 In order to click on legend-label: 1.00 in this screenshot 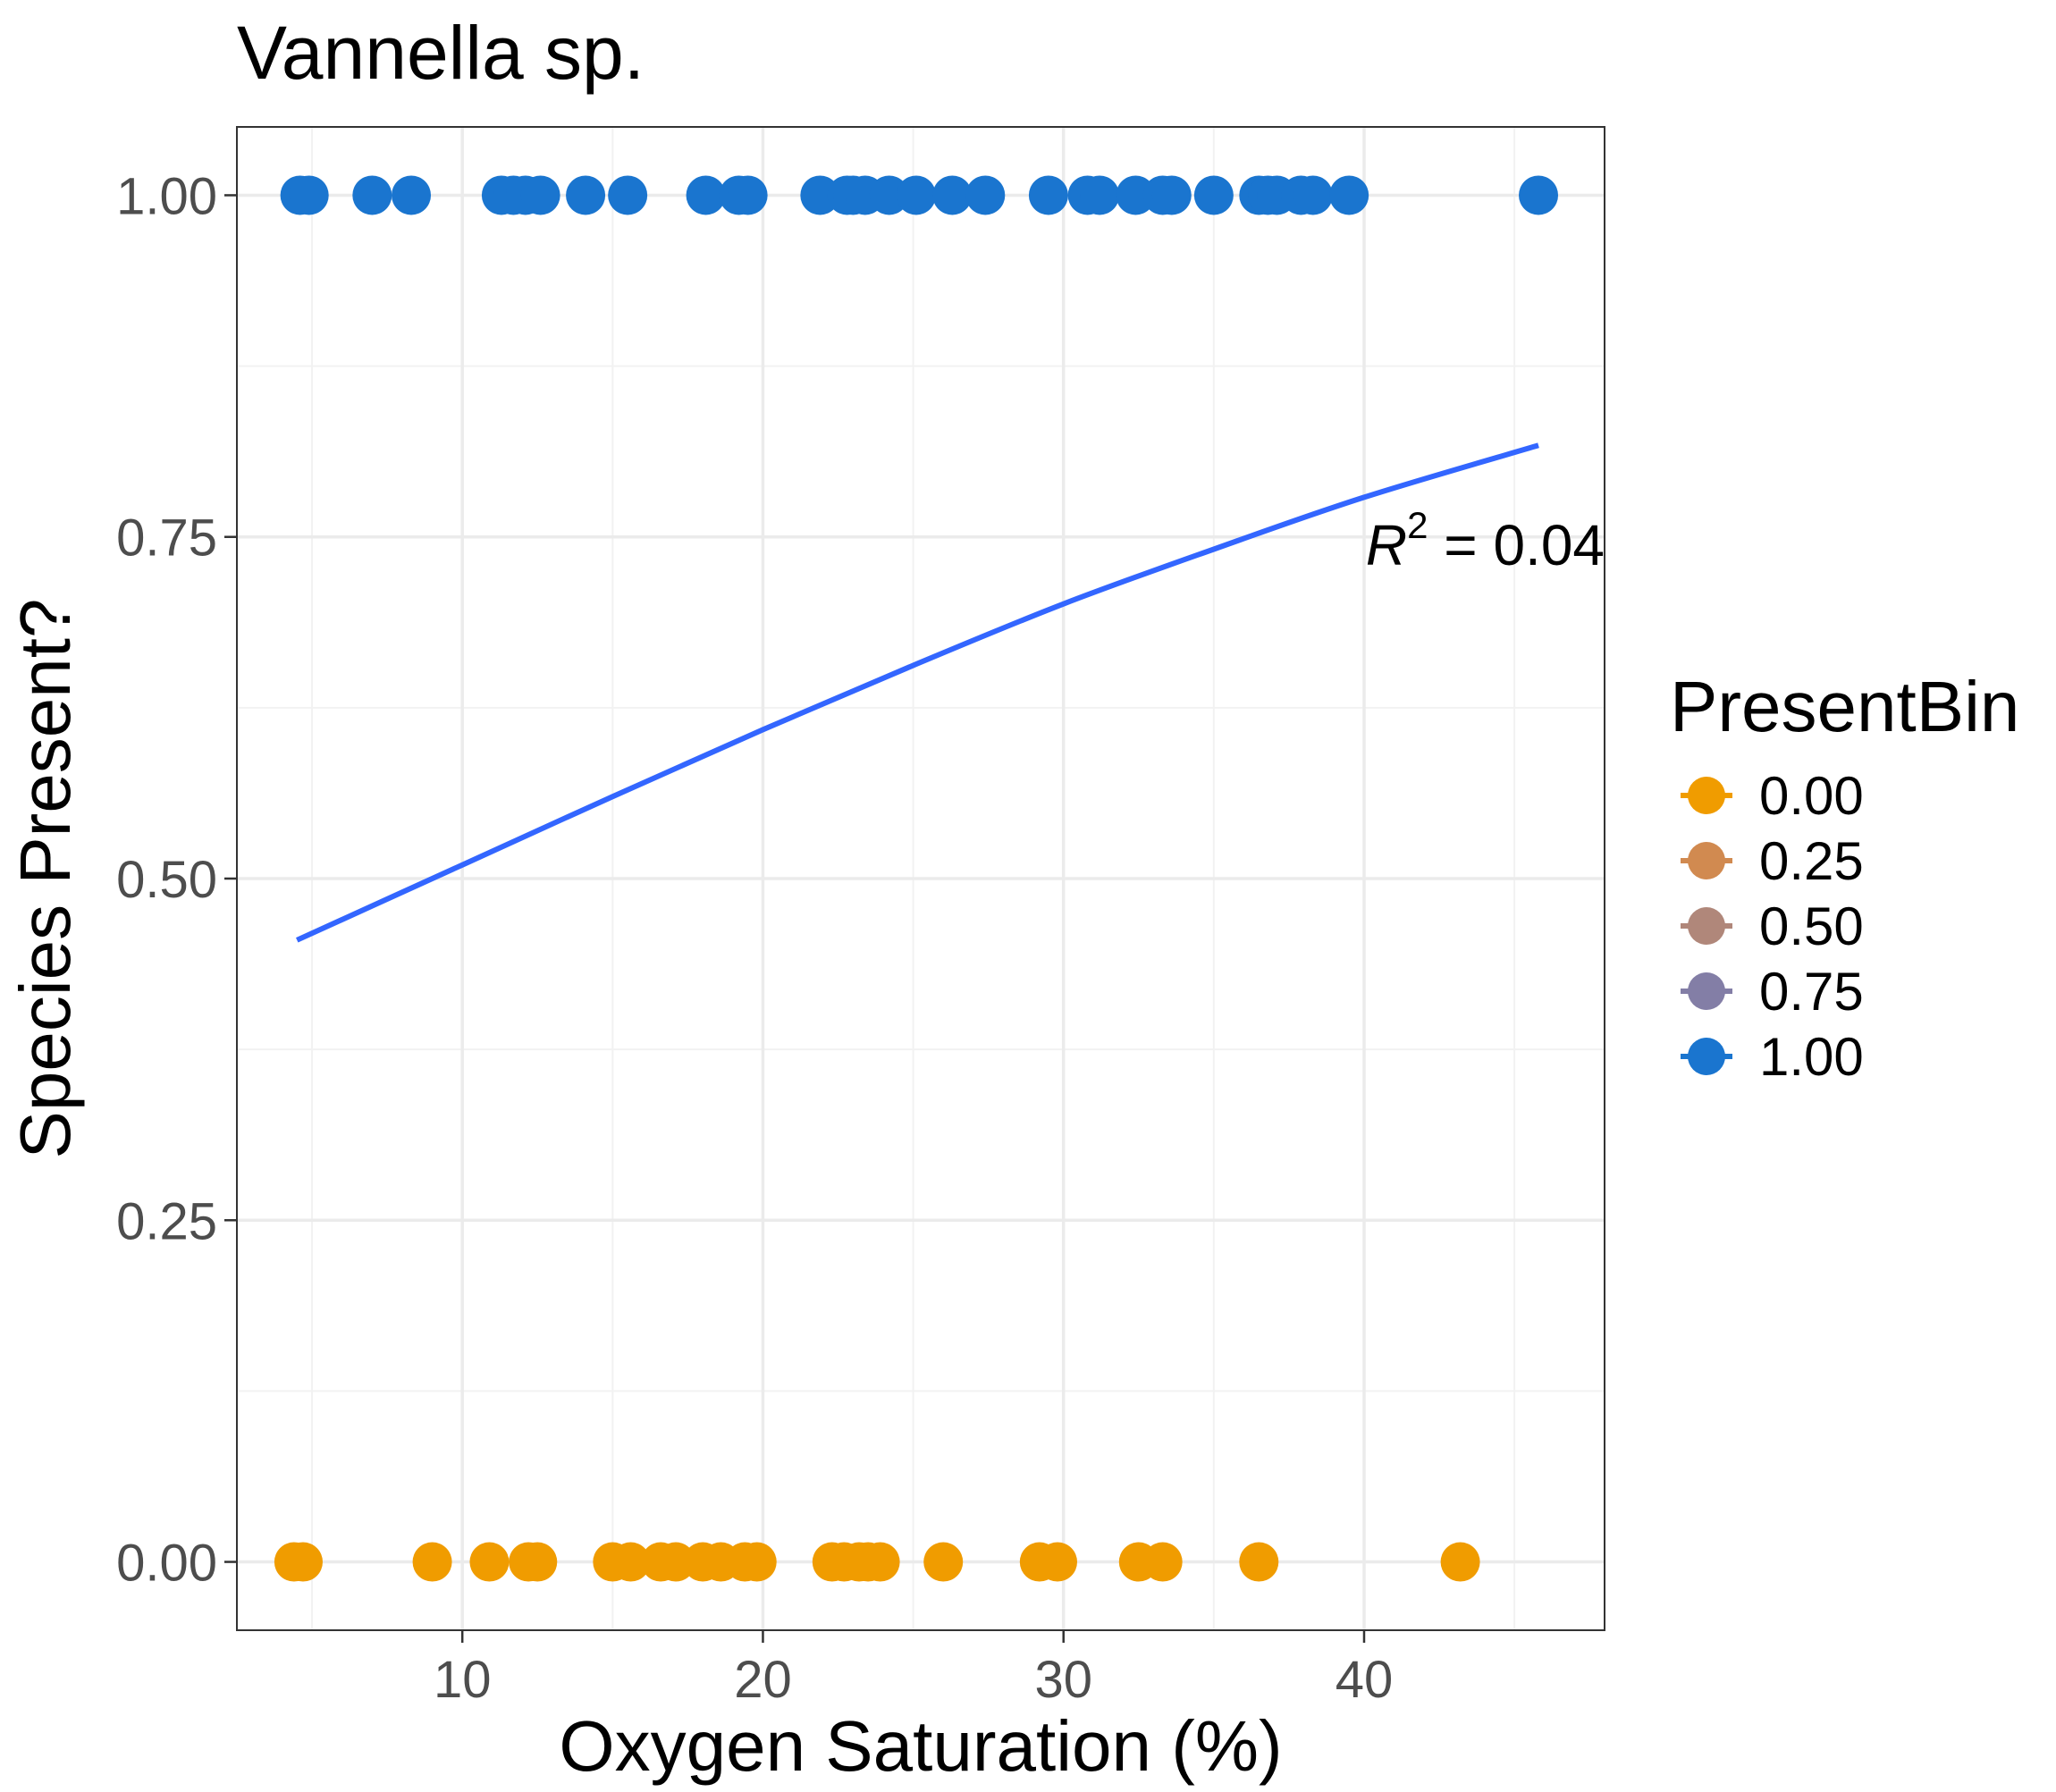, I will do `click(1811, 1057)`.